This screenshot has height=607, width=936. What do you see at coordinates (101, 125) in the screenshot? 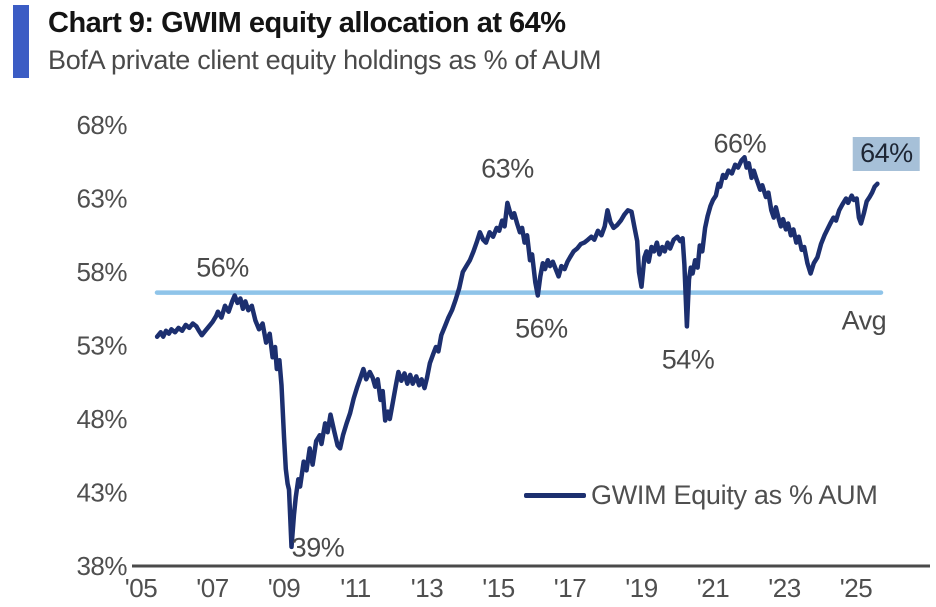
I see `y-axis-tick-label: 68%` at bounding box center [101, 125].